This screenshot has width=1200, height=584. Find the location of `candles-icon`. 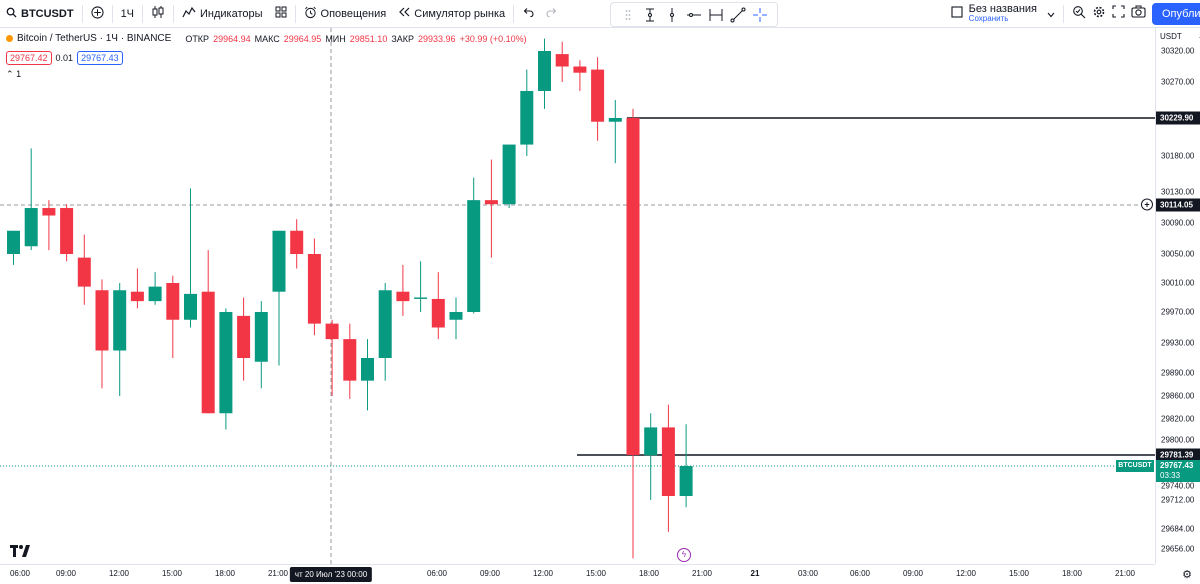

candles-icon is located at coordinates (158, 13).